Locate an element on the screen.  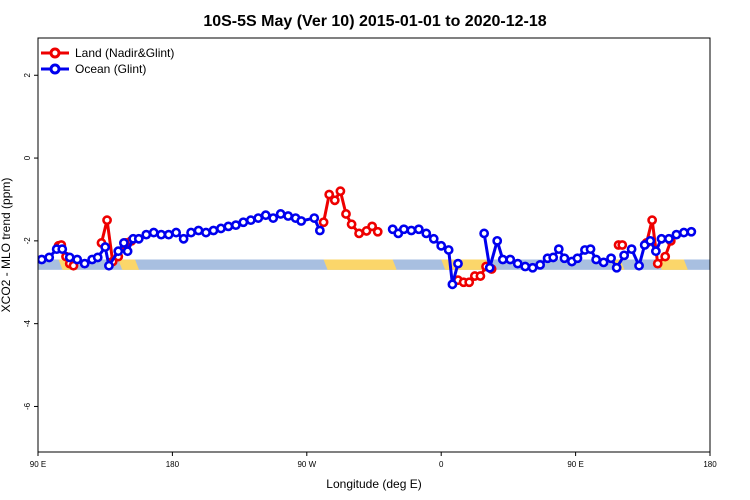
legend-ocean-label: Ocean (Glint) is located at coordinates (110, 69).